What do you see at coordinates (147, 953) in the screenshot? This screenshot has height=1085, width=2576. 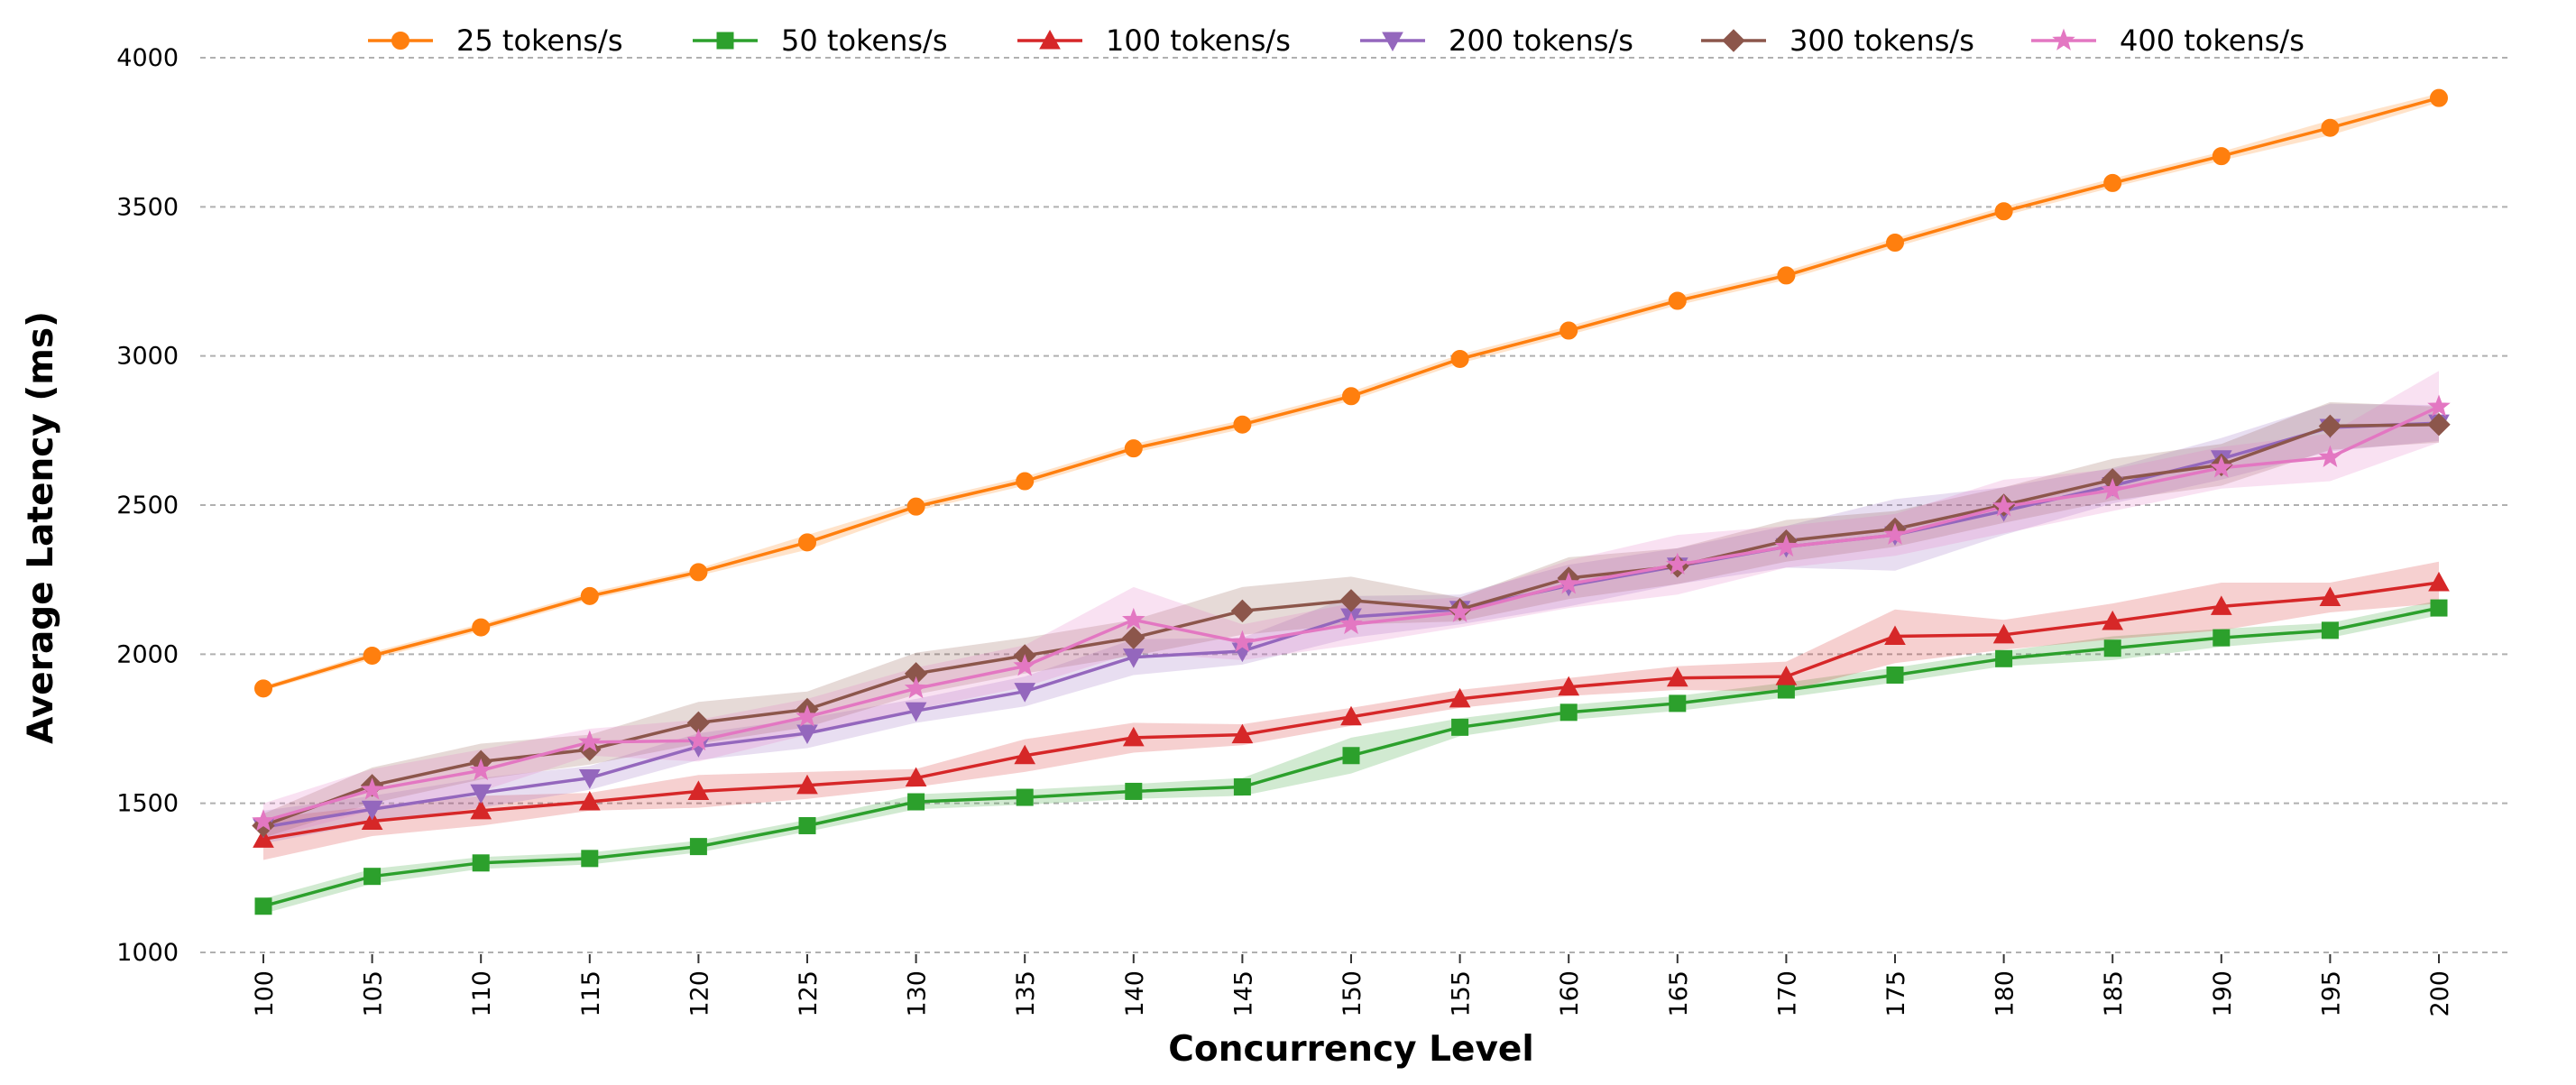 I see `y-tick-label-1000: 1000` at bounding box center [147, 953].